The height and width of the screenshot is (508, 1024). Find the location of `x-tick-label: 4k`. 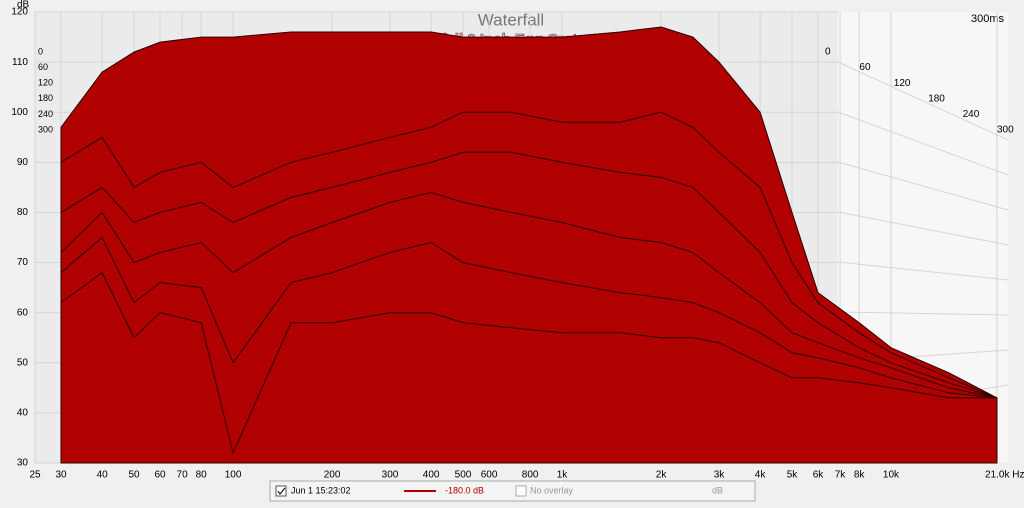

x-tick-label: 4k is located at coordinates (761, 475).